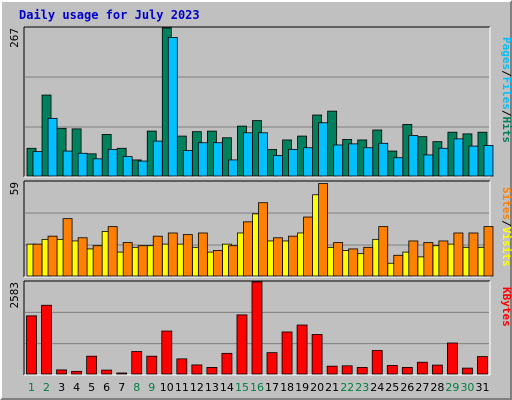 The image size is (512, 400). I want to click on day-label-1: 1, so click(31, 387).